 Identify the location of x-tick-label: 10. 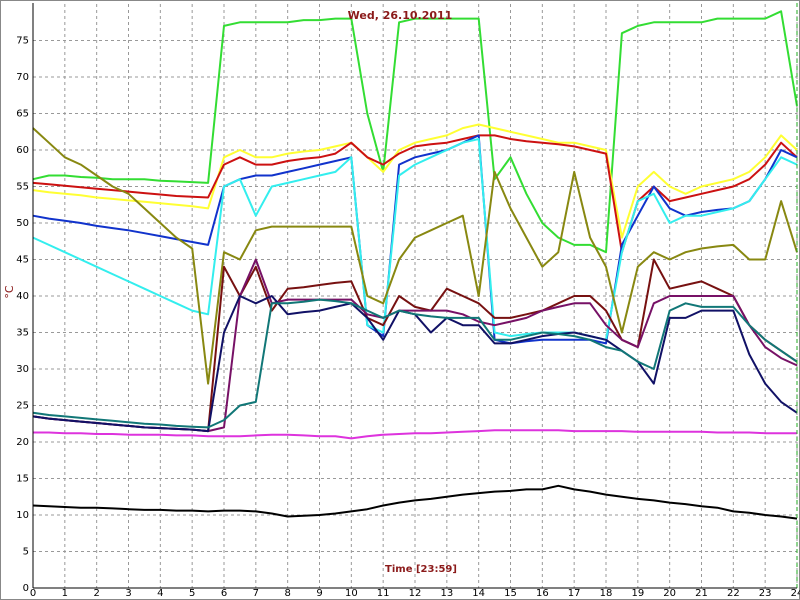
(351, 593).